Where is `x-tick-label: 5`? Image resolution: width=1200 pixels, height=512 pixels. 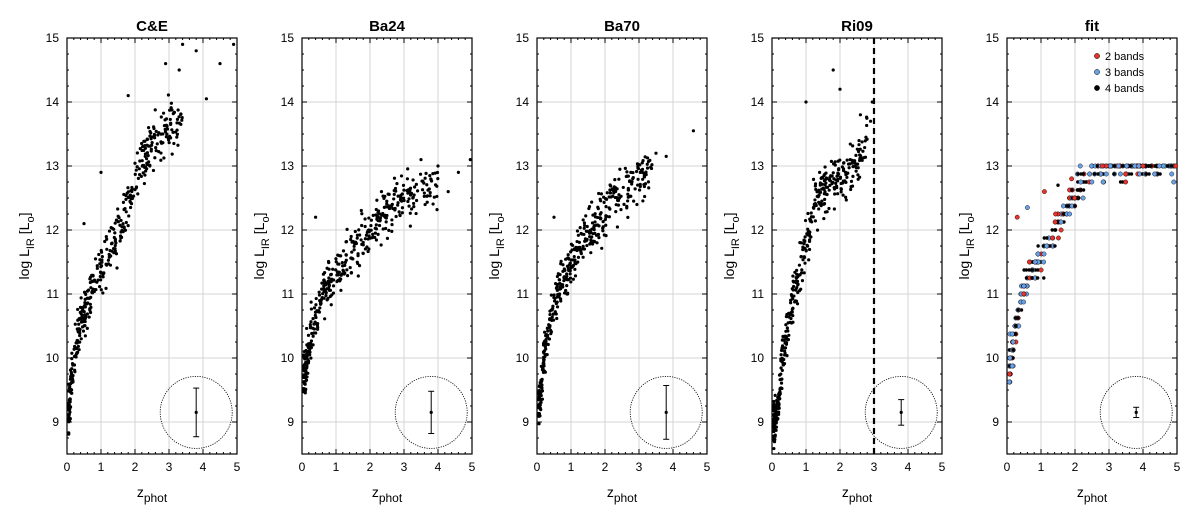 x-tick-label: 5 is located at coordinates (472, 467).